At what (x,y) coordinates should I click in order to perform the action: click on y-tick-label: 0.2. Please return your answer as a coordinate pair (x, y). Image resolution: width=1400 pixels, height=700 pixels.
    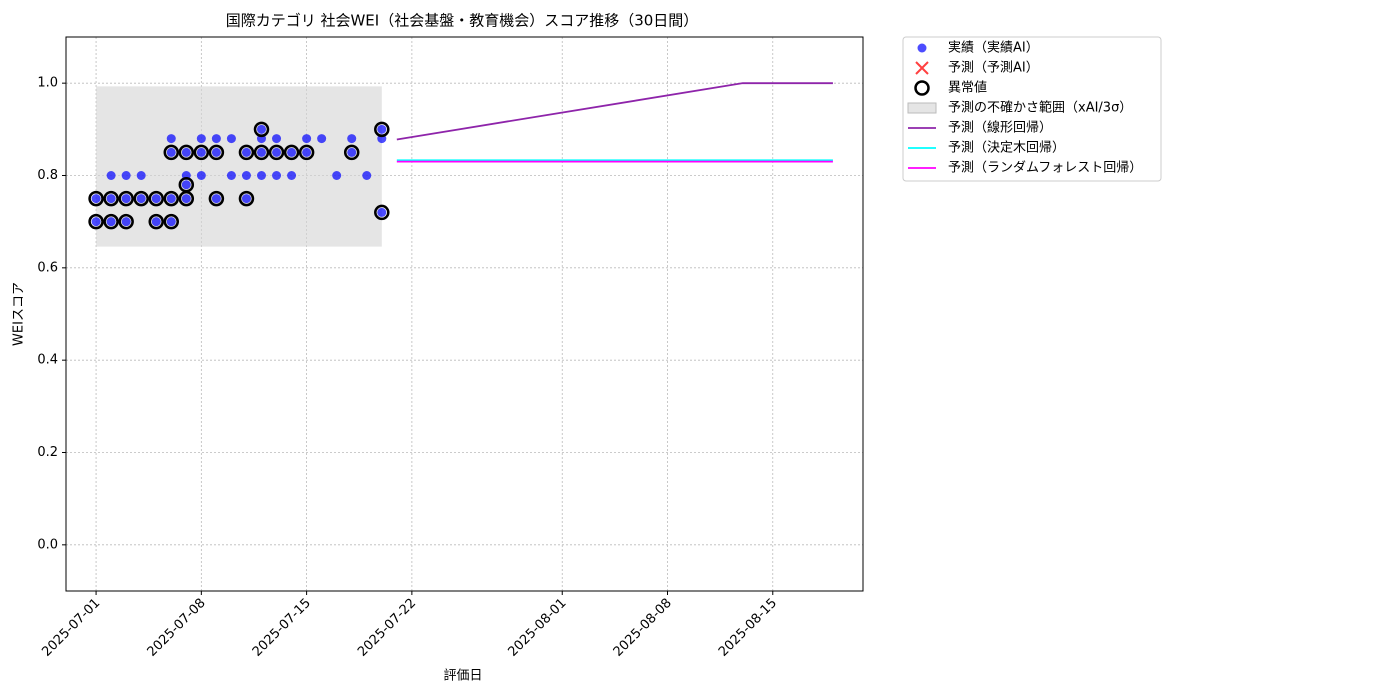
    Looking at the image, I should click on (47, 452).